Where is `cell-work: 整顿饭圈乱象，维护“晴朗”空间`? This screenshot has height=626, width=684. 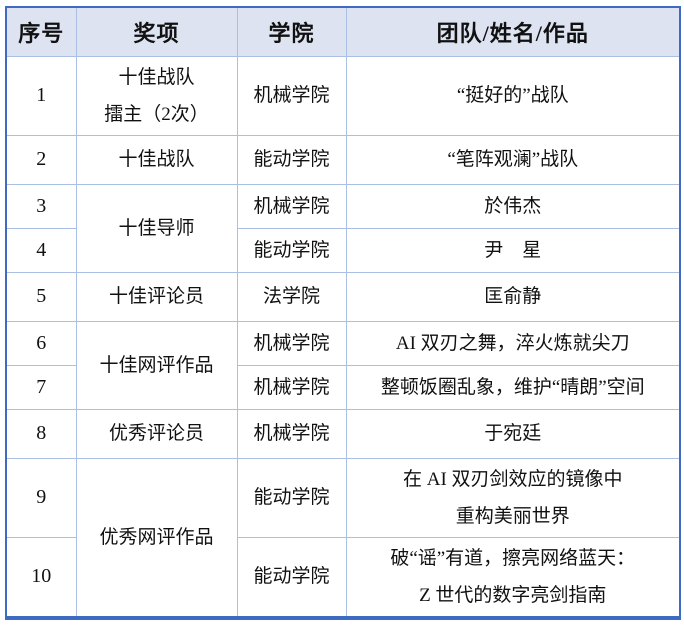
cell-work: 整顿饭圈乱象，维护“晴朗”空间 is located at coordinates (513, 387).